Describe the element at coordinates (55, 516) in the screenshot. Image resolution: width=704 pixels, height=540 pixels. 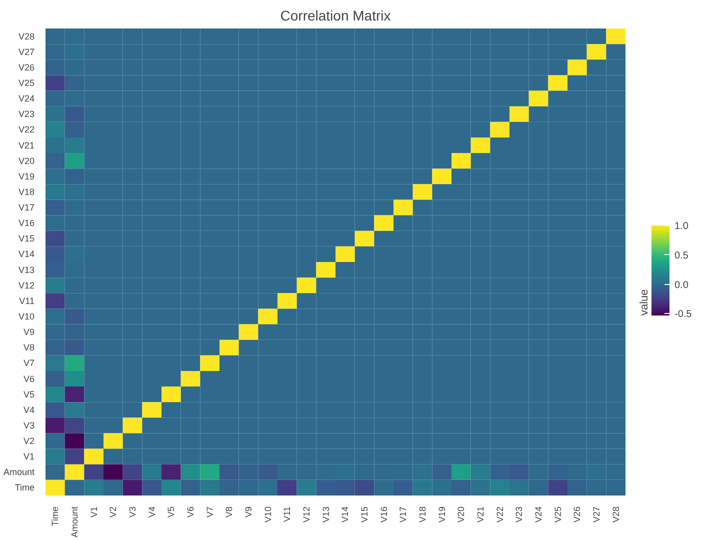
I see `x-tick-label: Time` at that location.